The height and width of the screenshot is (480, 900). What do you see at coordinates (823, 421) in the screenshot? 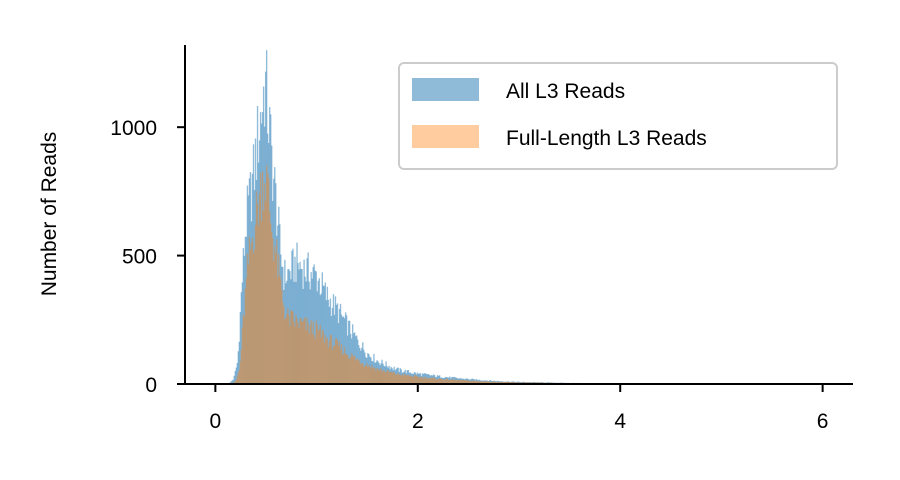
I see `x-tick-label: 6` at bounding box center [823, 421].